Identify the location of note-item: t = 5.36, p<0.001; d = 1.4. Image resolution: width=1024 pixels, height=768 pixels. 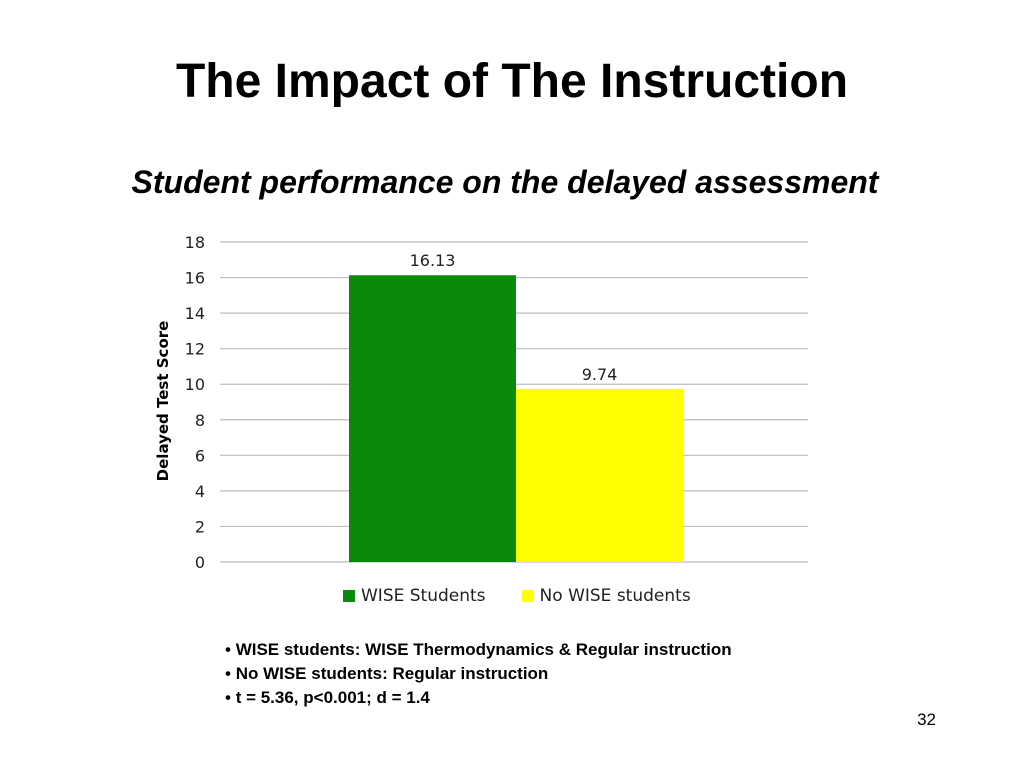
(478, 698).